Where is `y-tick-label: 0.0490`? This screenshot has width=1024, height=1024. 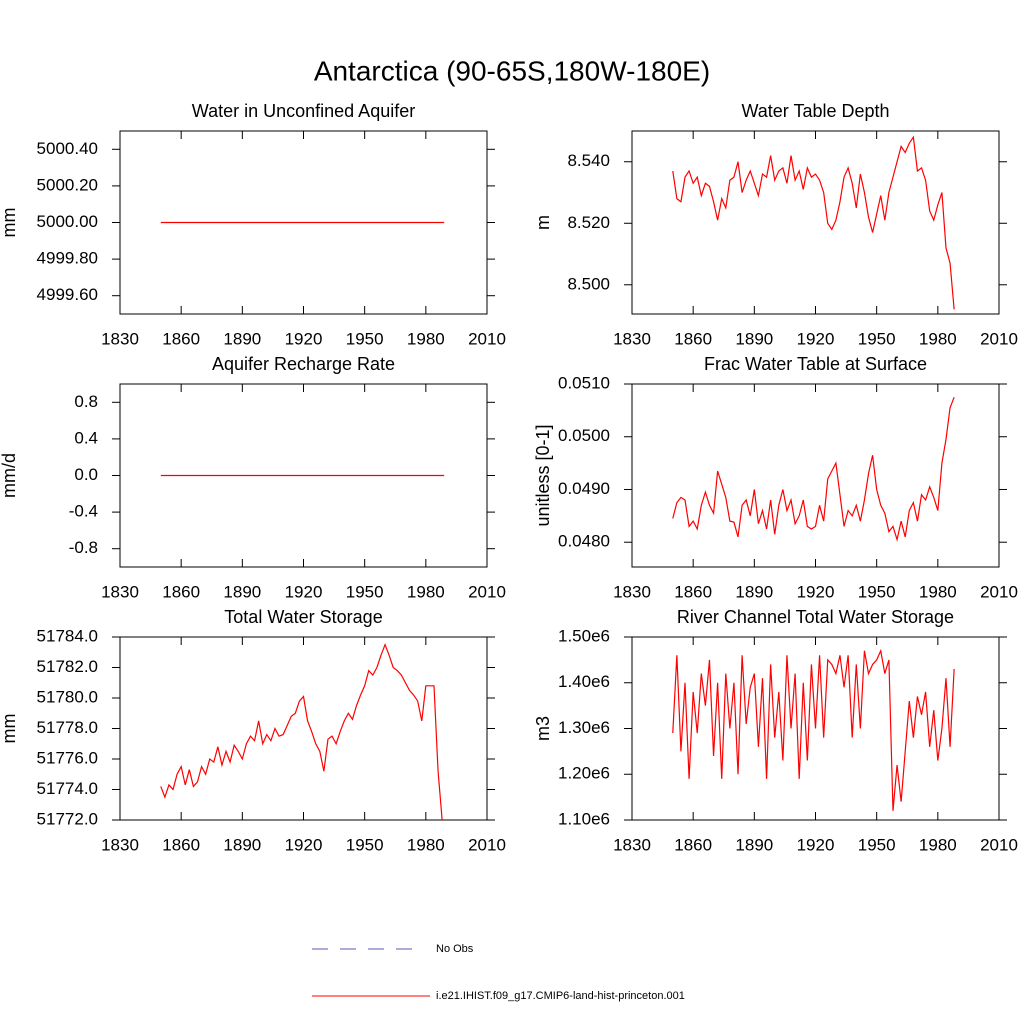 y-tick-label: 0.0490 is located at coordinates (584, 488).